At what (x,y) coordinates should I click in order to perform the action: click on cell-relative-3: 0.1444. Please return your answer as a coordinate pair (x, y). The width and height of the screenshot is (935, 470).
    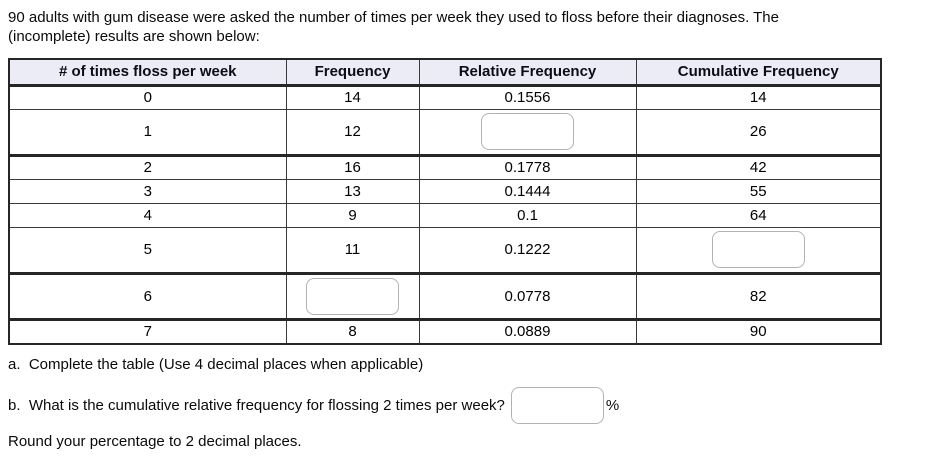
    Looking at the image, I should click on (527, 191).